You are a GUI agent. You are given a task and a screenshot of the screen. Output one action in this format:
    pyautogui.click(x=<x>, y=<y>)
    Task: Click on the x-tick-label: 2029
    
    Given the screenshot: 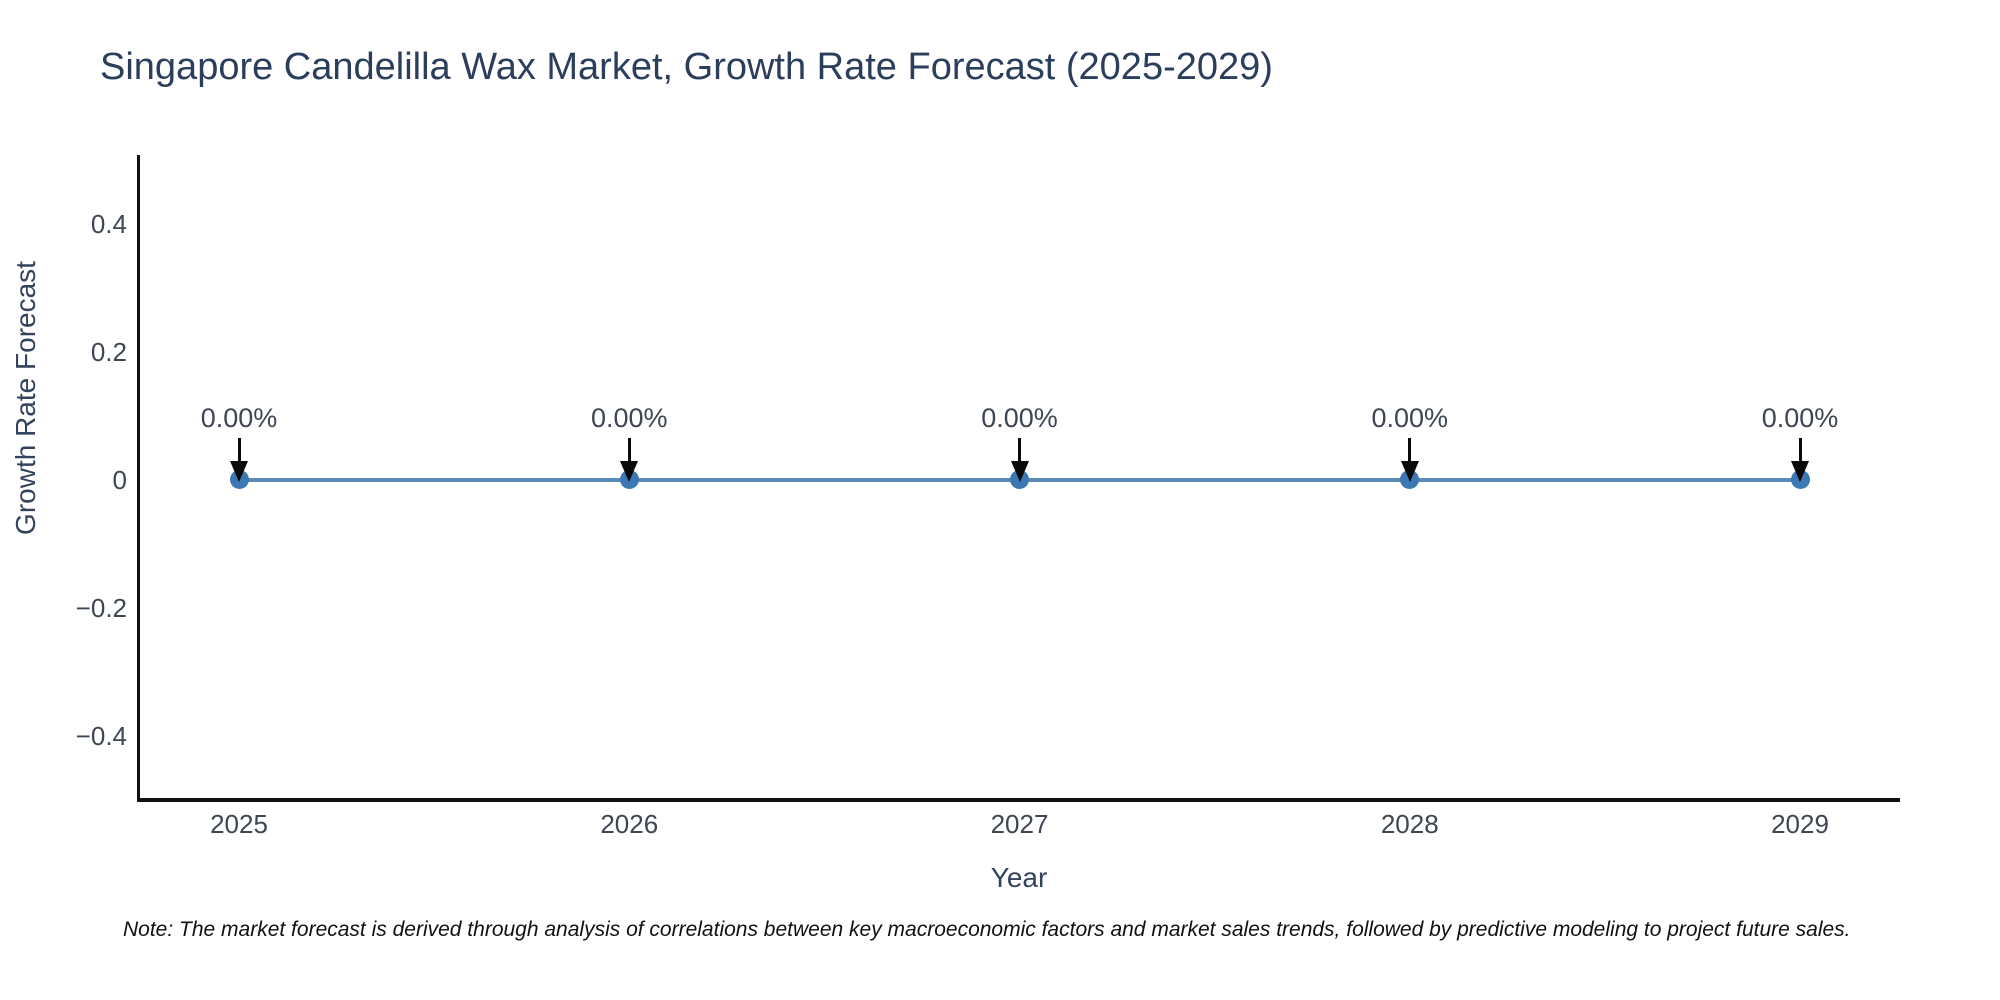 What is the action you would take?
    pyautogui.click(x=1800, y=824)
    